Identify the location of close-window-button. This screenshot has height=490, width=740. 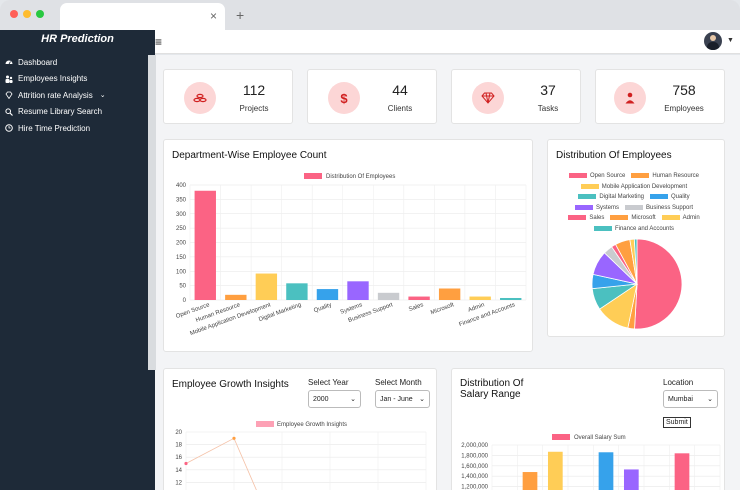
(14, 14).